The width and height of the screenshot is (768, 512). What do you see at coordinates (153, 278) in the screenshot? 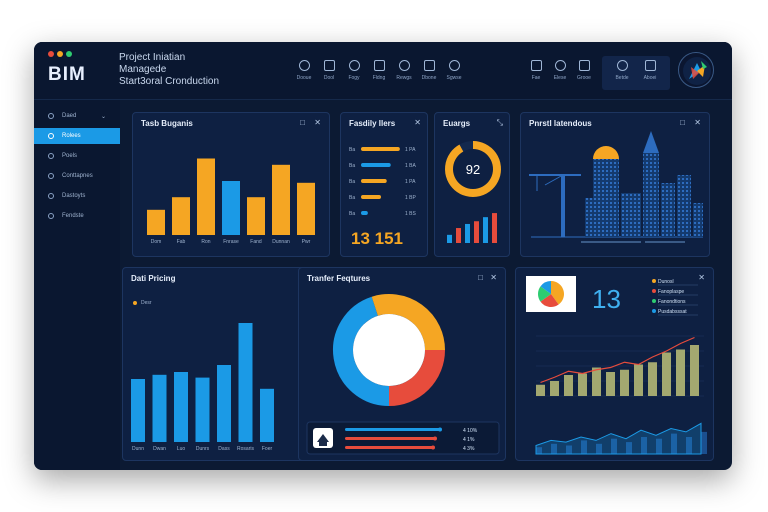
I see `panel-title: Dati Pricing` at bounding box center [153, 278].